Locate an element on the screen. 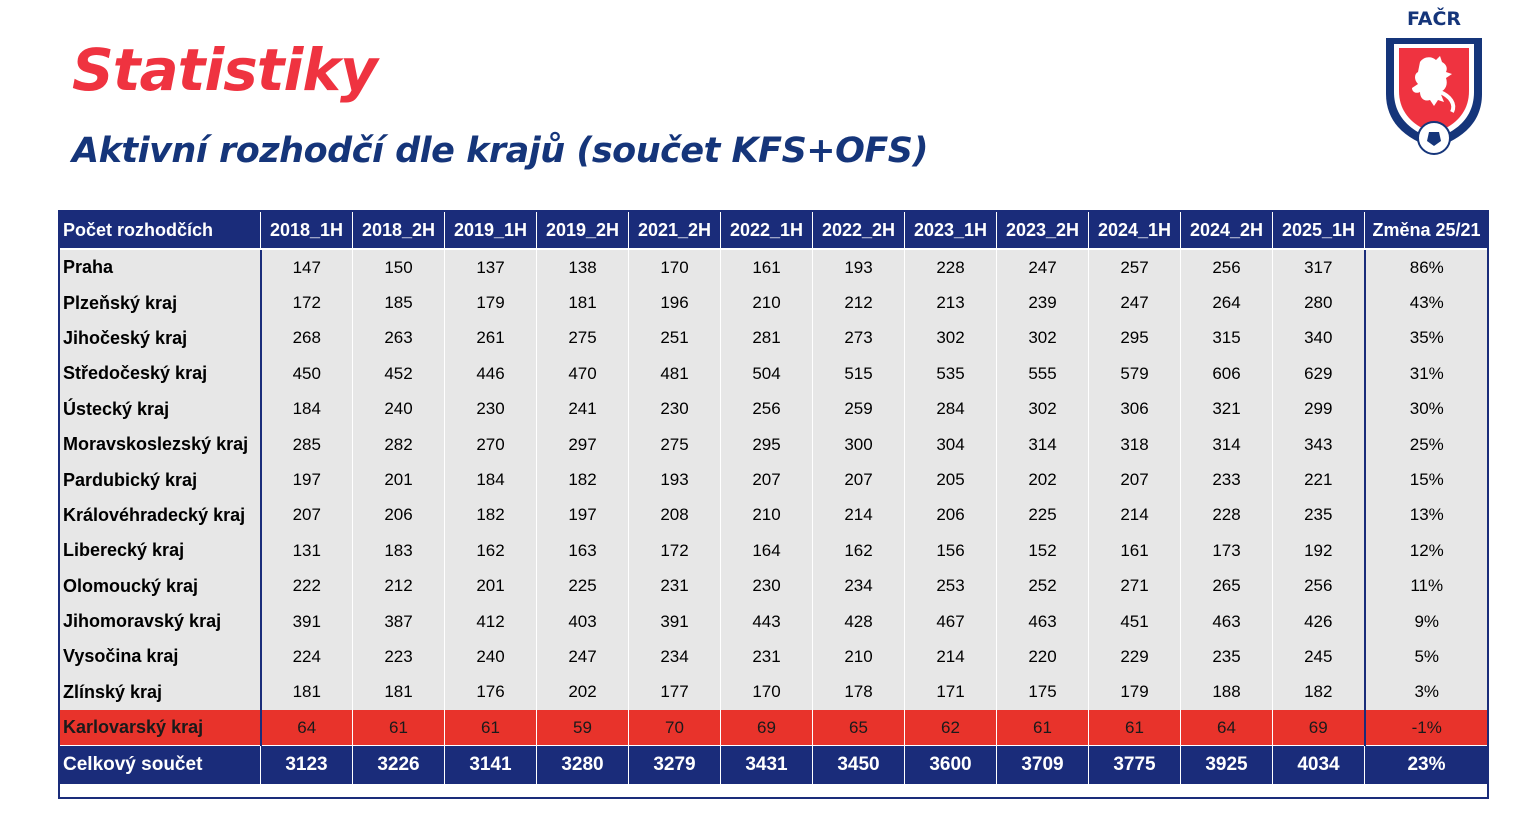 The width and height of the screenshot is (1531, 839). value-cell: 317 is located at coordinates (1318, 266).